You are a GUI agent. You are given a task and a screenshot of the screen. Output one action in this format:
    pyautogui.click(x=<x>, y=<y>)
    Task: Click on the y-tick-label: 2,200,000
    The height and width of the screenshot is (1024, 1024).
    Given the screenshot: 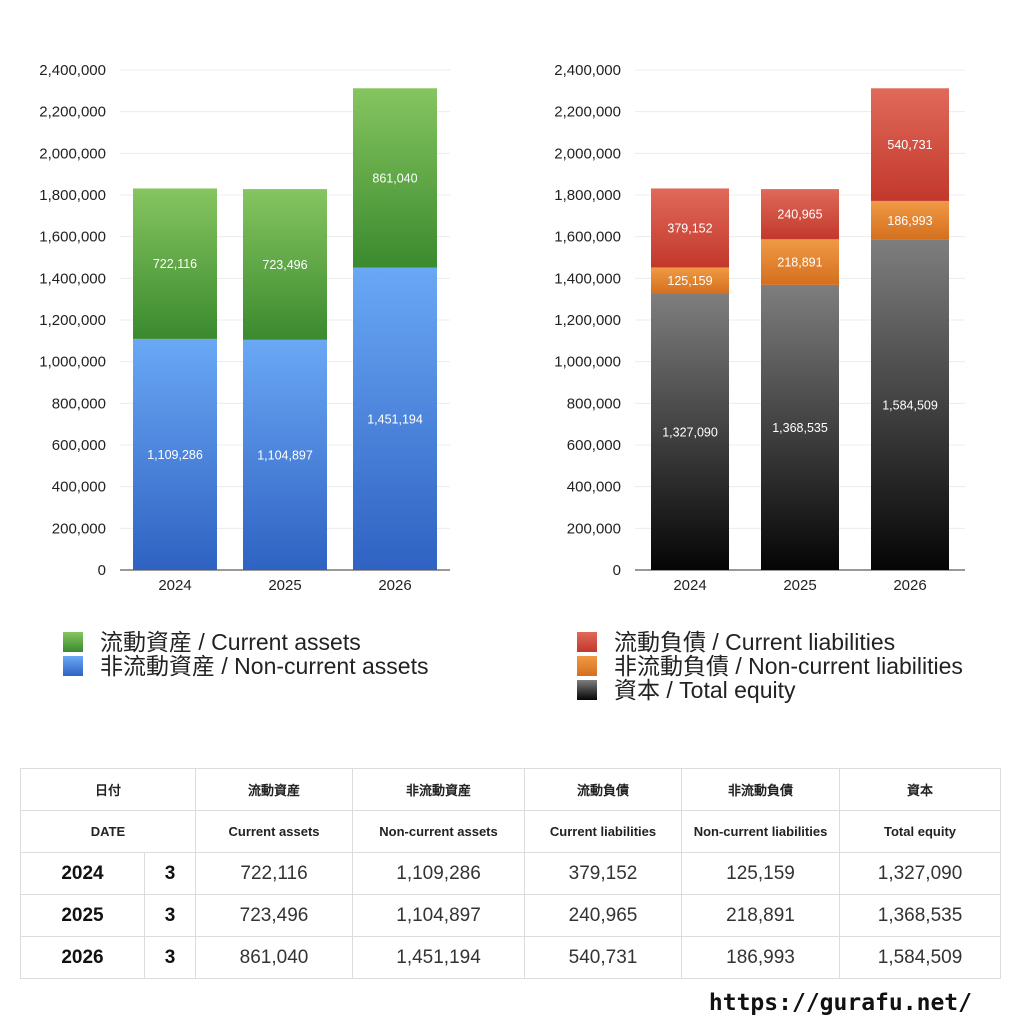 What is the action you would take?
    pyautogui.click(x=587, y=112)
    